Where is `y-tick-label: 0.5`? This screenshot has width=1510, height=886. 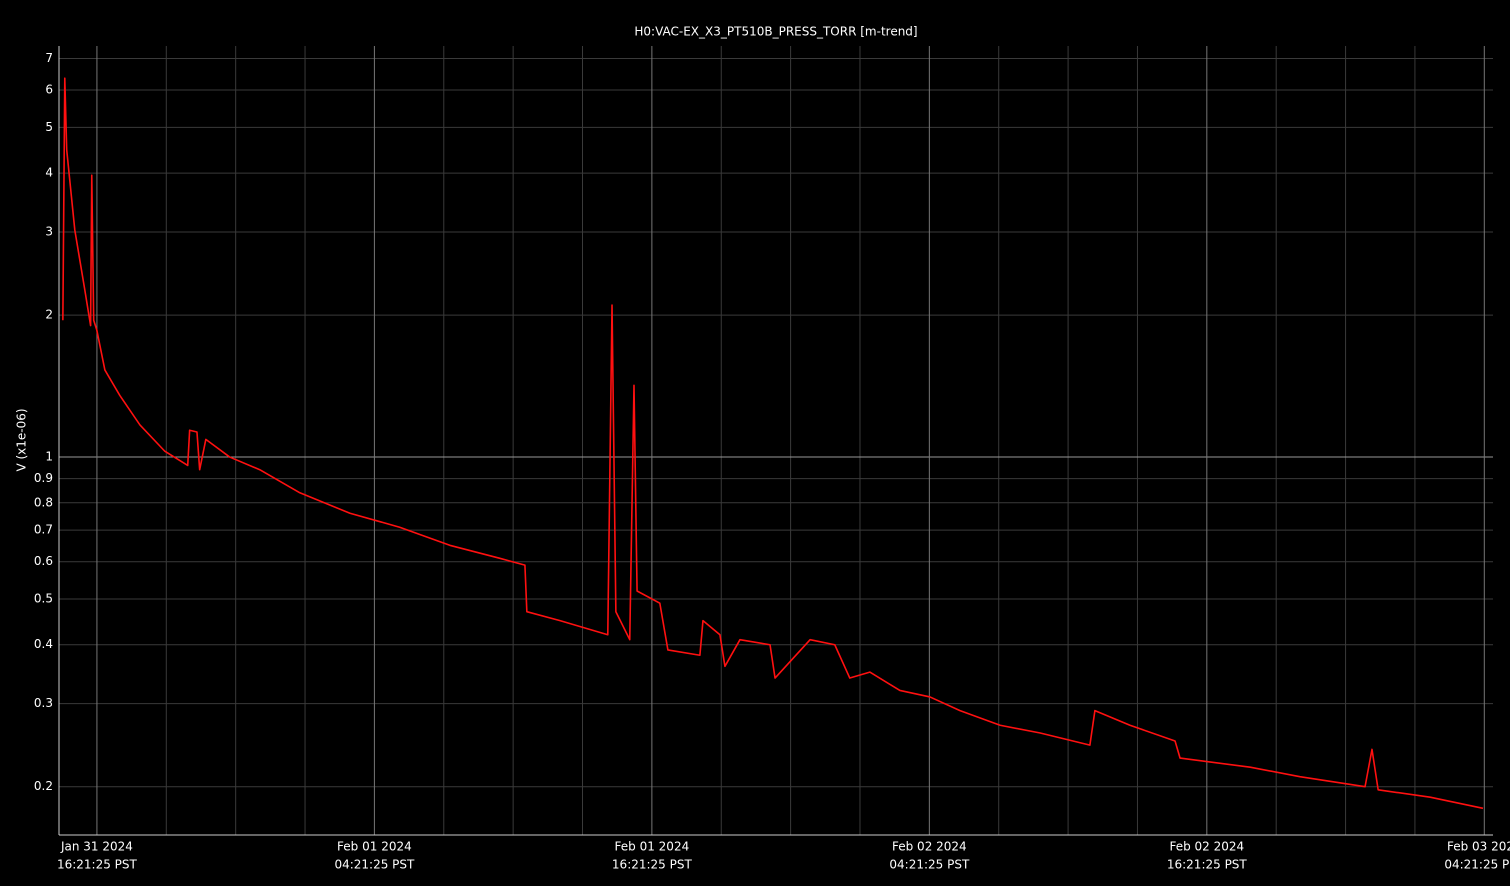
y-tick-label: 0.5 is located at coordinates (43, 599).